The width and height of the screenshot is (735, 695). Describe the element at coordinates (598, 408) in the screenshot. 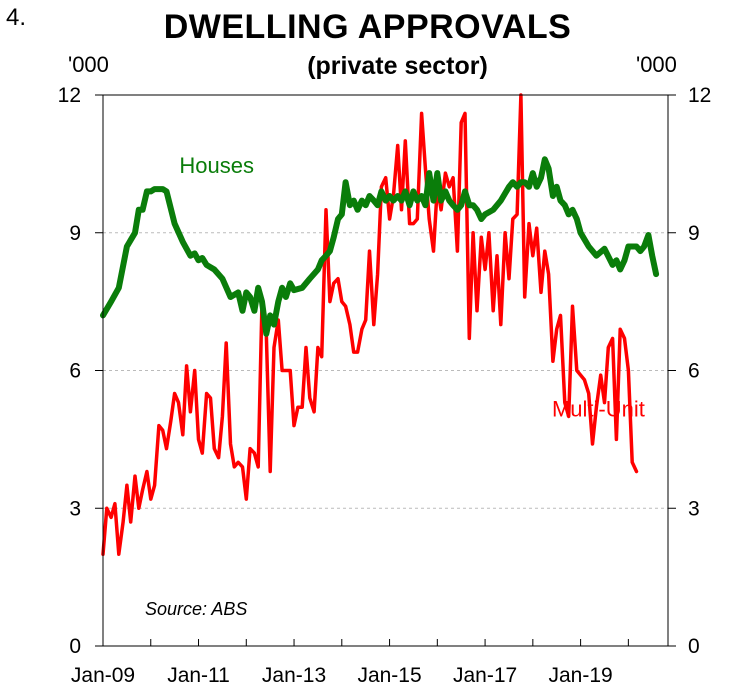

I see `series-label-multi-unit: Multi-Unit` at that location.